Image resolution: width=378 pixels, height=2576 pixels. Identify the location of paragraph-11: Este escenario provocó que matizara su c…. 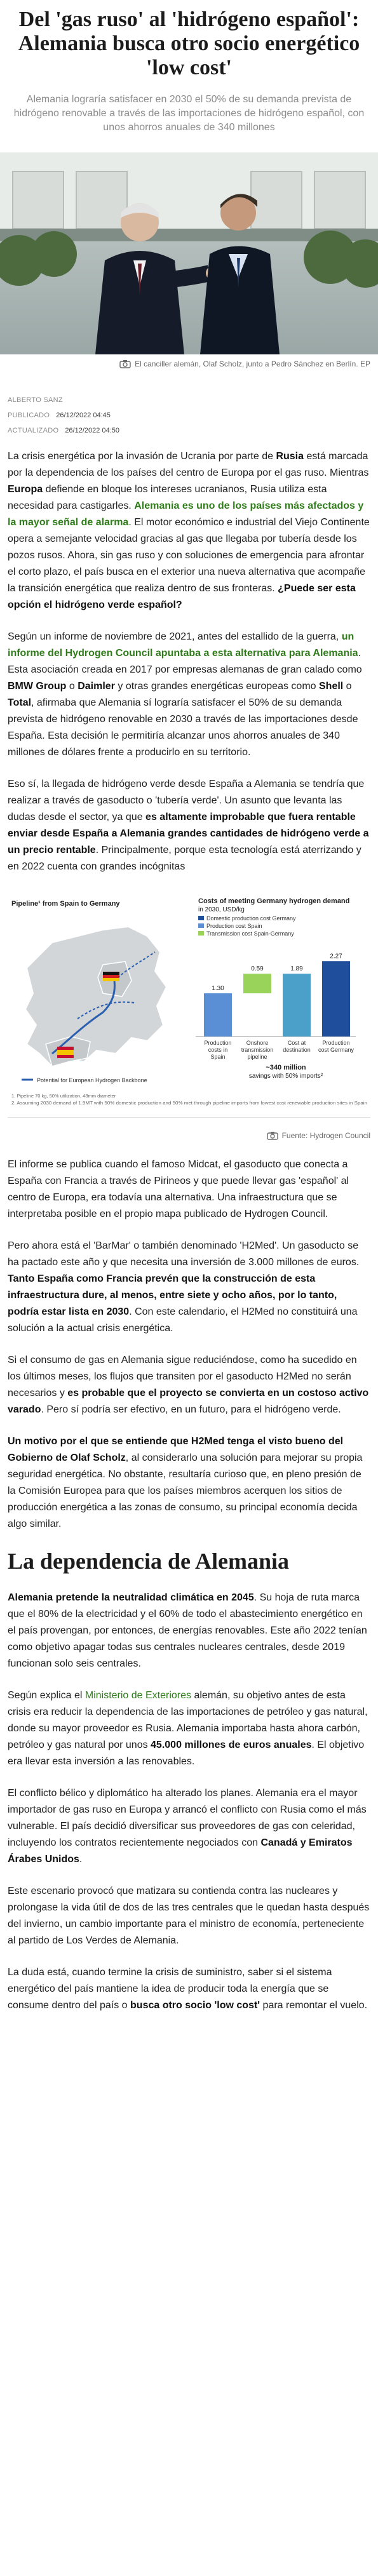
(189, 1916).